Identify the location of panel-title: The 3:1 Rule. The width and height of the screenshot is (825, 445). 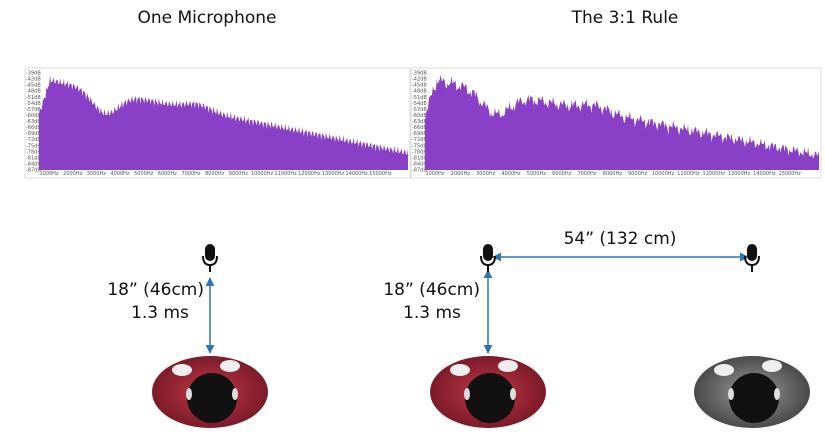
(625, 18).